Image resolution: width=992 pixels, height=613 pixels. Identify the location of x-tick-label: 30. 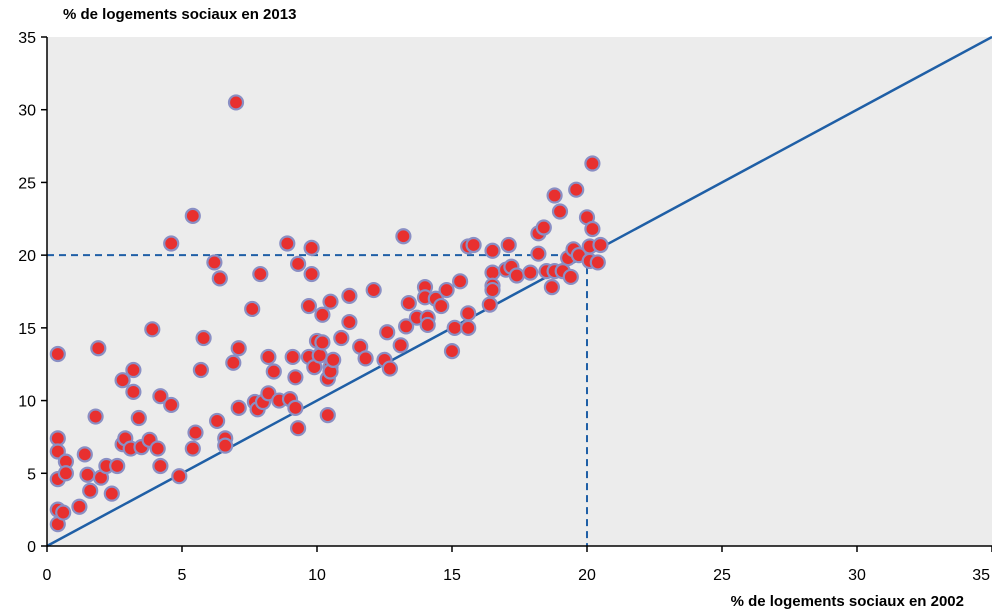
(857, 575).